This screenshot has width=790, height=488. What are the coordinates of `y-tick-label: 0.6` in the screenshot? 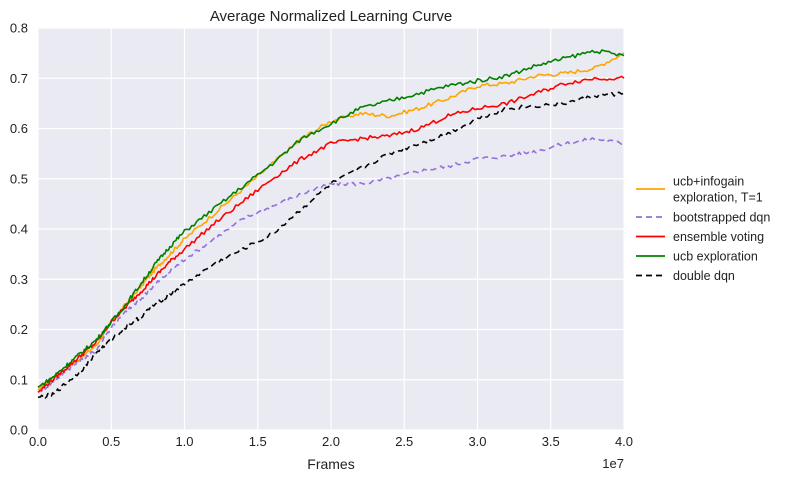 It's located at (19, 128).